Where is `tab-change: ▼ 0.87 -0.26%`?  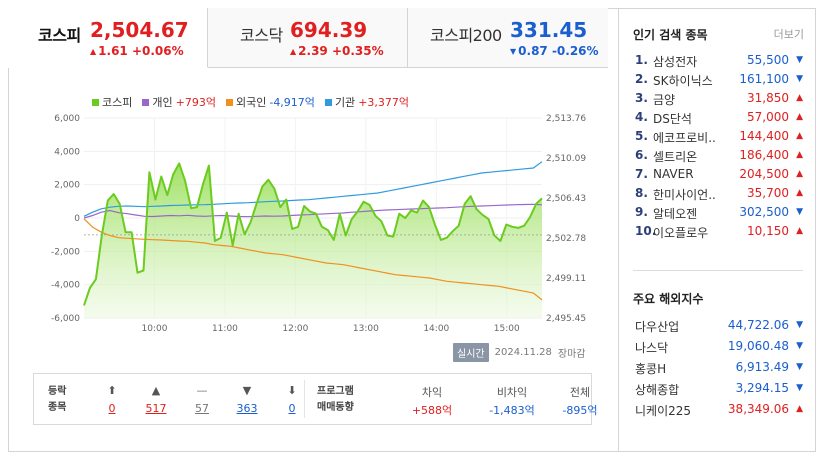
tab-change: ▼ 0.87 -0.26% is located at coordinates (554, 51).